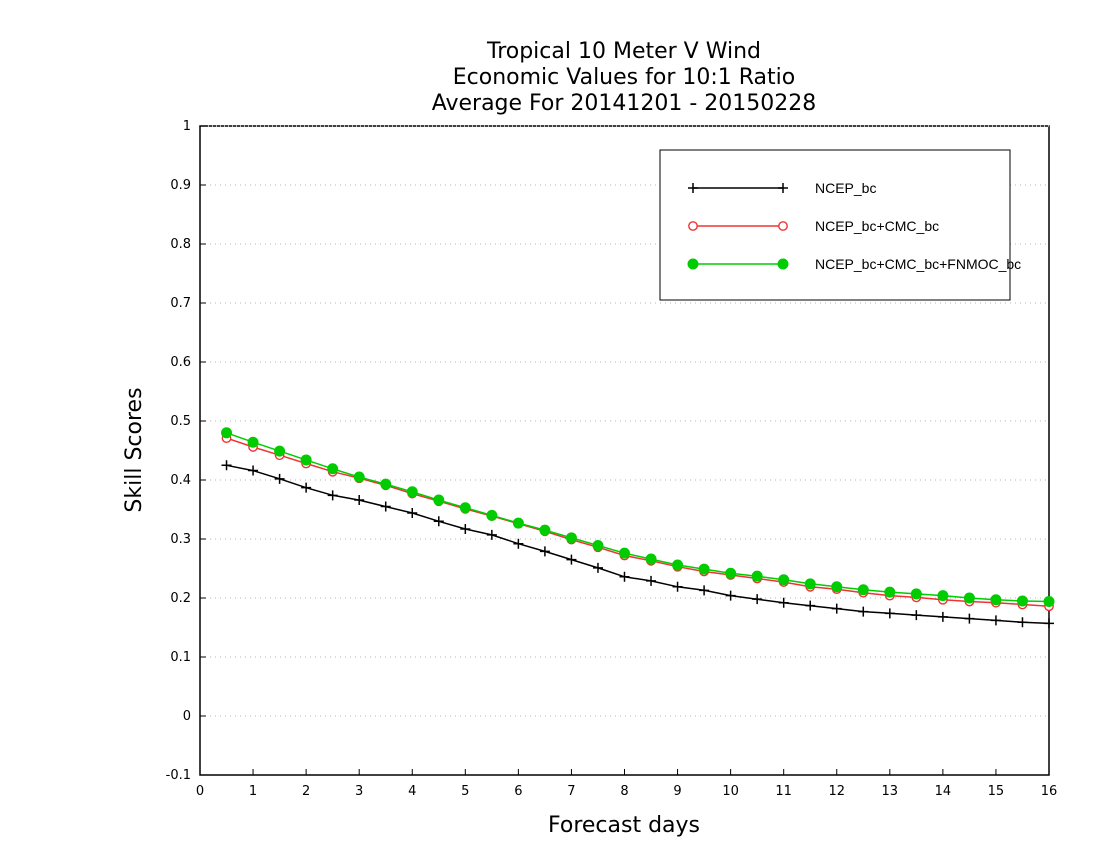 This screenshot has width=1100, height=854. Describe the element at coordinates (180, 598) in the screenshot. I see `y-tick-label: 0.2` at that location.